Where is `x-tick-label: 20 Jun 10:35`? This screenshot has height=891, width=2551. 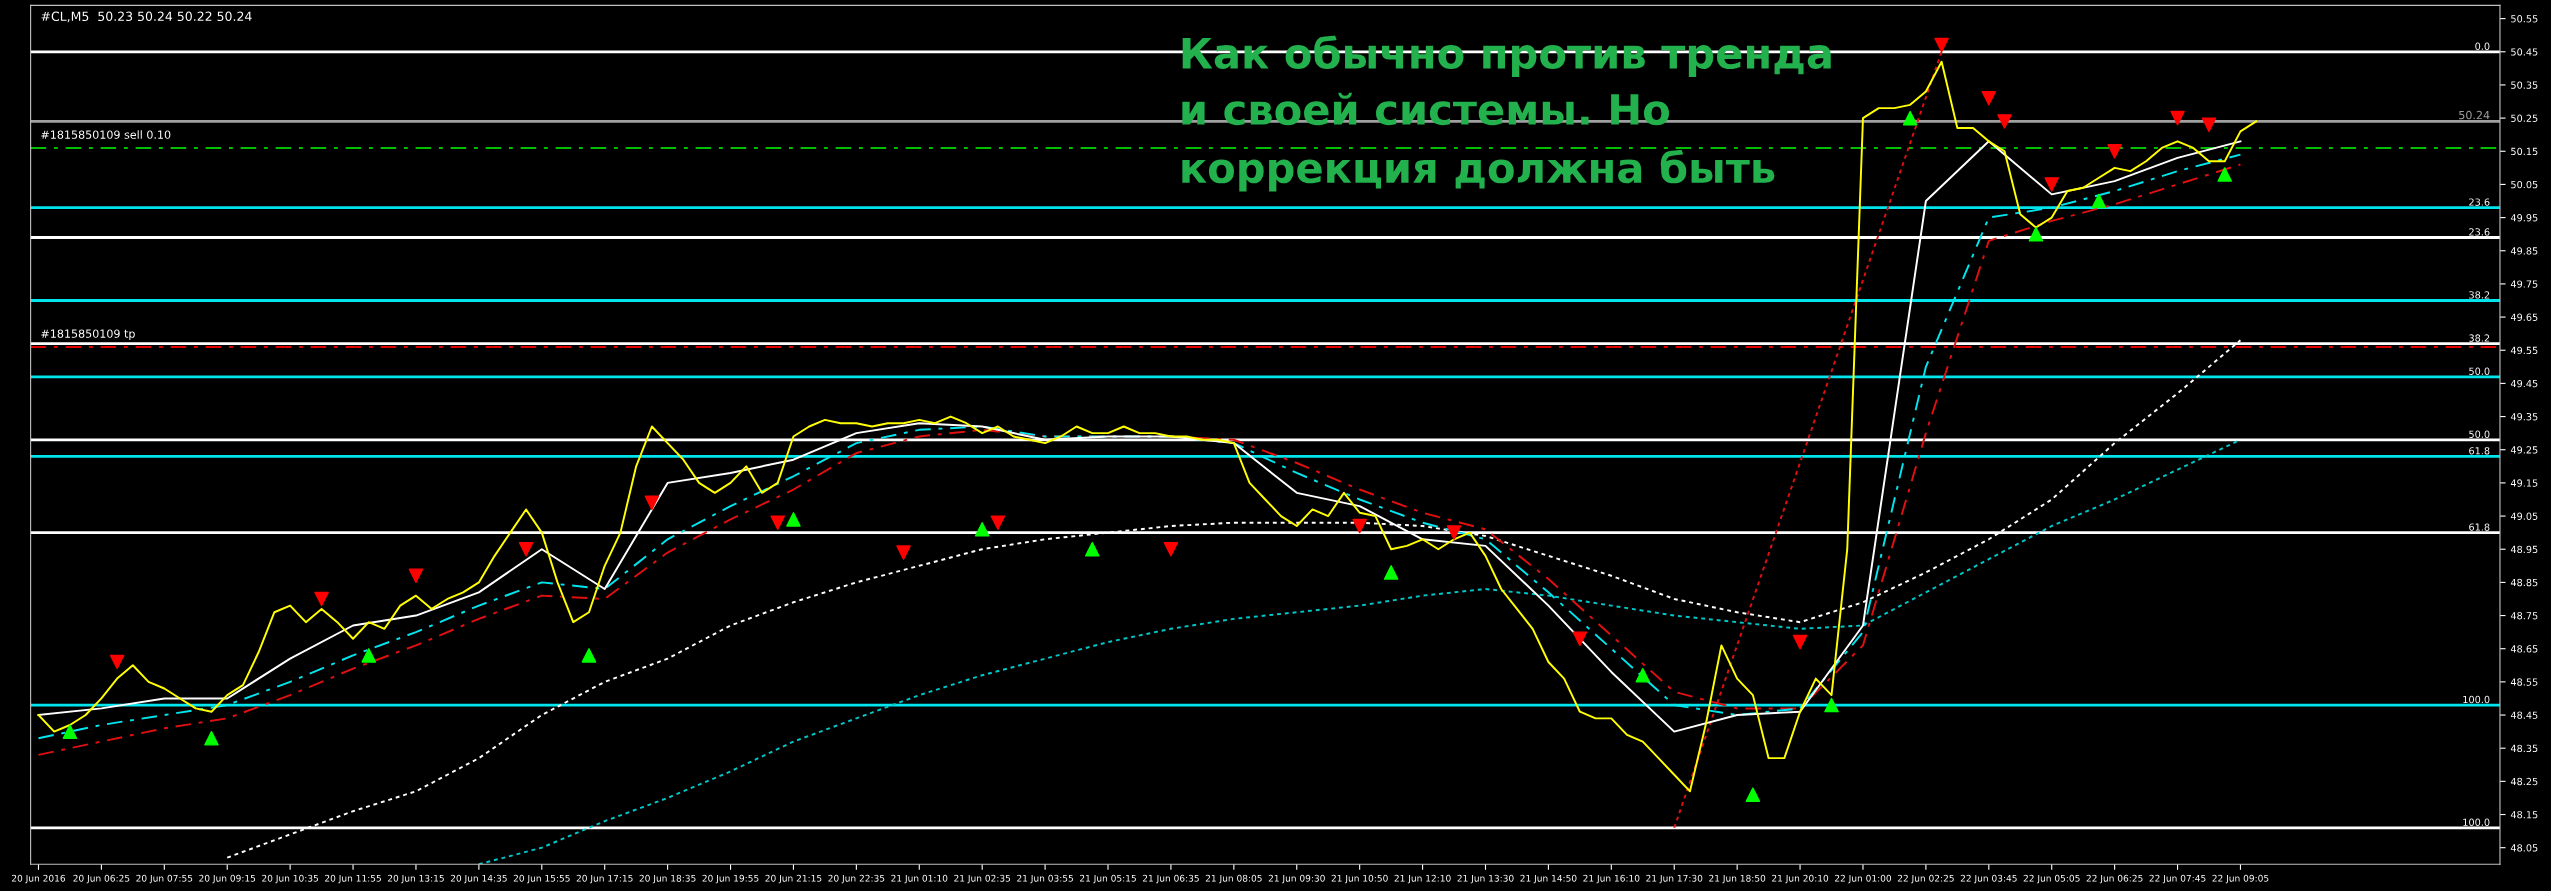 x-tick-label: 20 Jun 10:35 is located at coordinates (290, 879).